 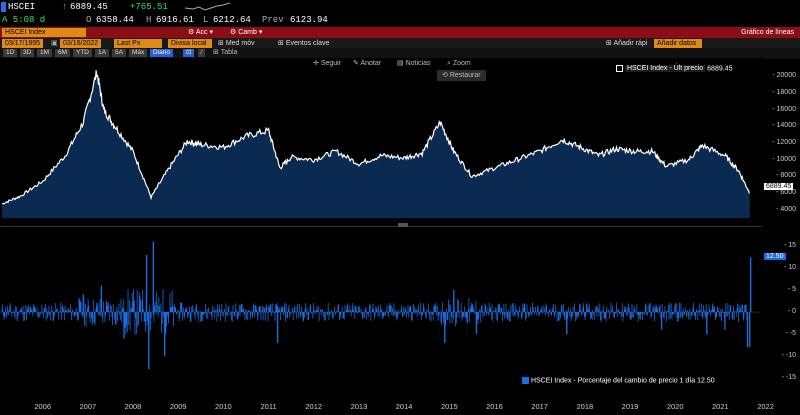 What do you see at coordinates (246, 32) in the screenshot?
I see `compare-menu: ⚙ Camb ▾` at bounding box center [246, 32].